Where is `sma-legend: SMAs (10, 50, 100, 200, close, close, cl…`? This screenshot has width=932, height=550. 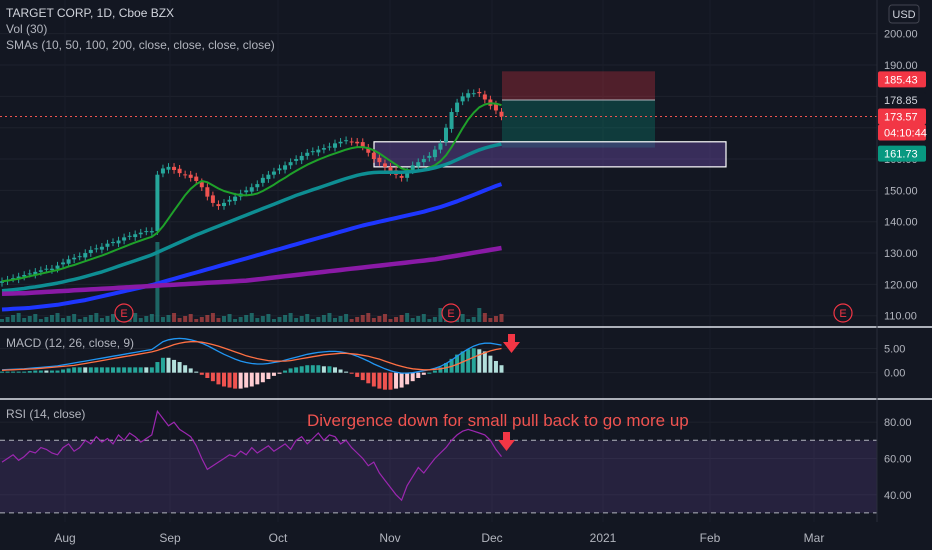 sma-legend: SMAs (10, 50, 100, 200, close, close, cl… is located at coordinates (140, 45).